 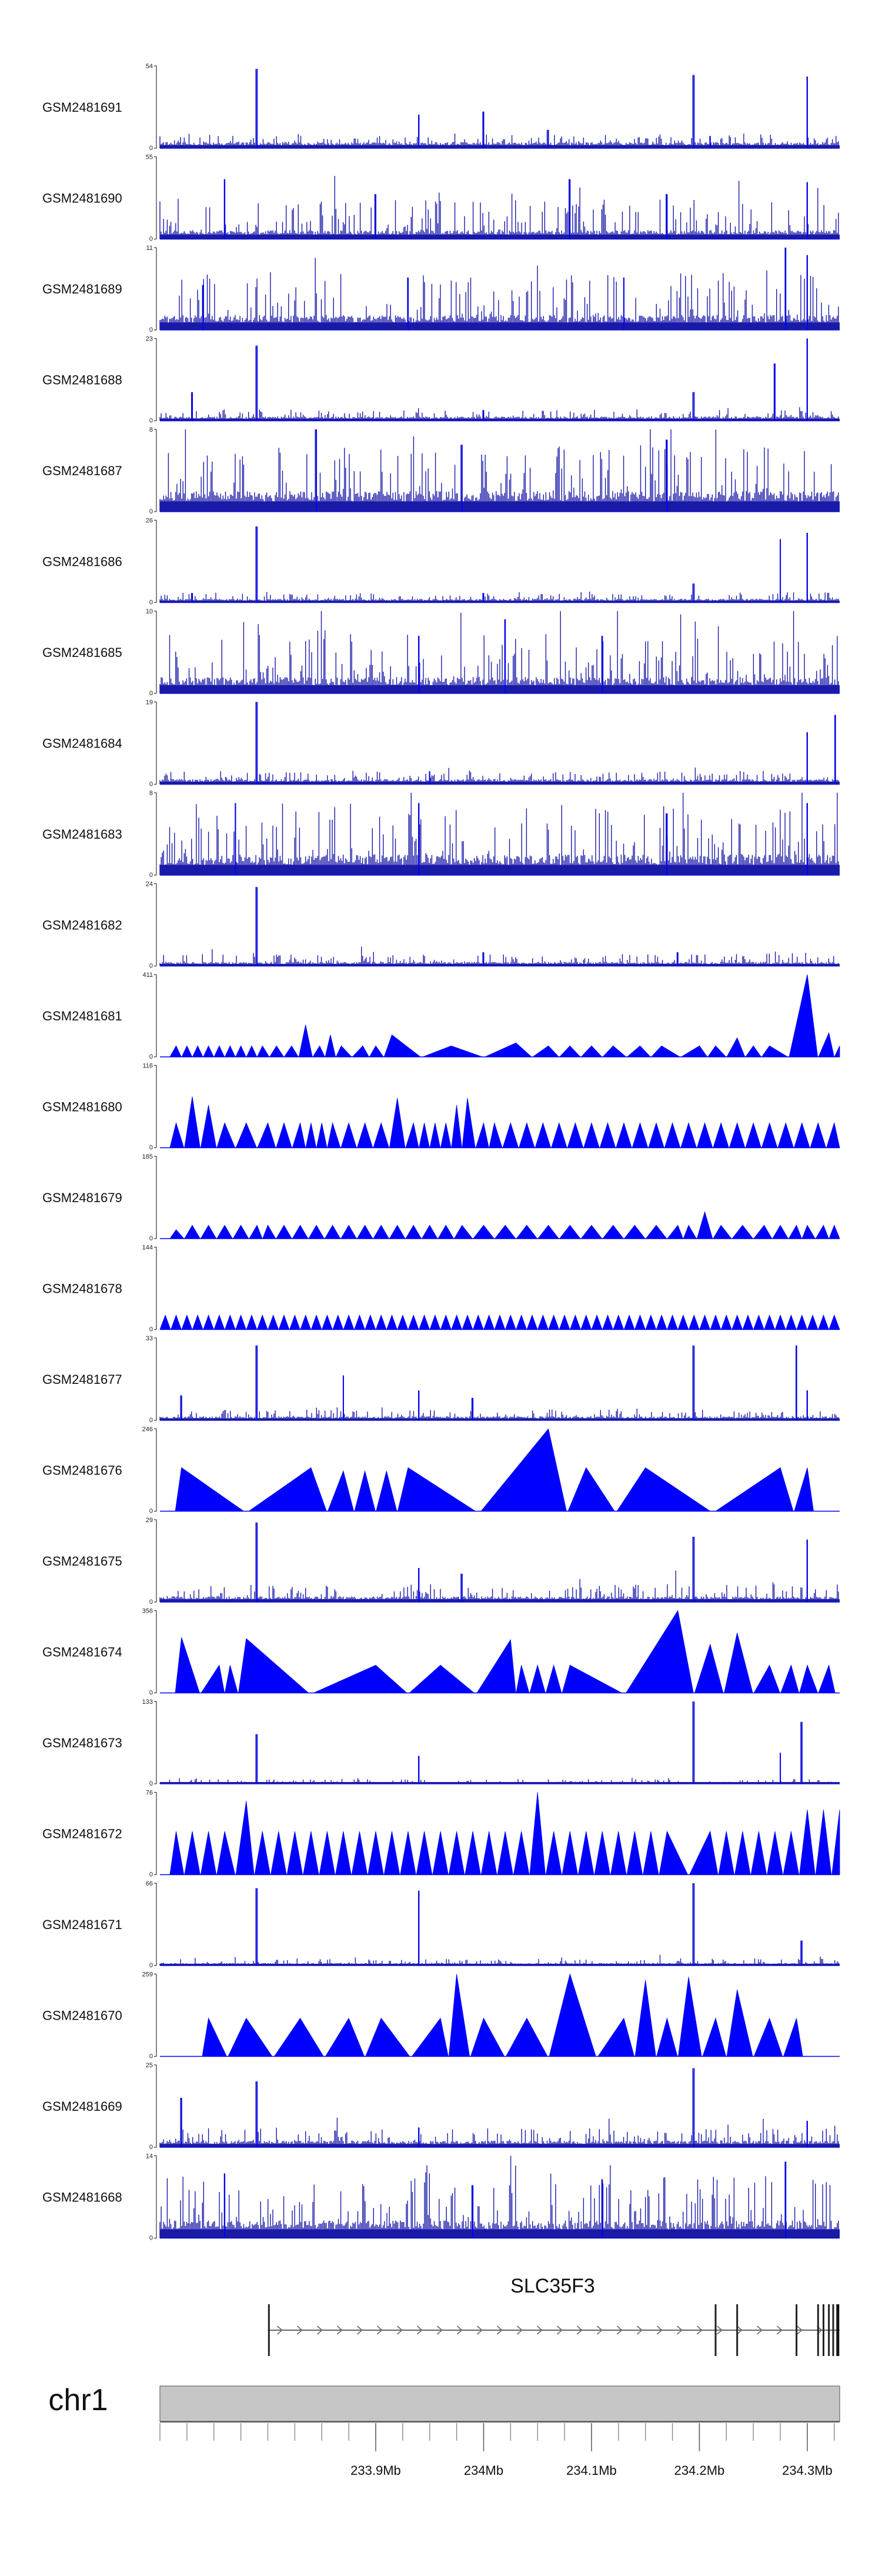 What do you see at coordinates (149, 248) in the screenshot?
I see `y-max-label: 11` at bounding box center [149, 248].